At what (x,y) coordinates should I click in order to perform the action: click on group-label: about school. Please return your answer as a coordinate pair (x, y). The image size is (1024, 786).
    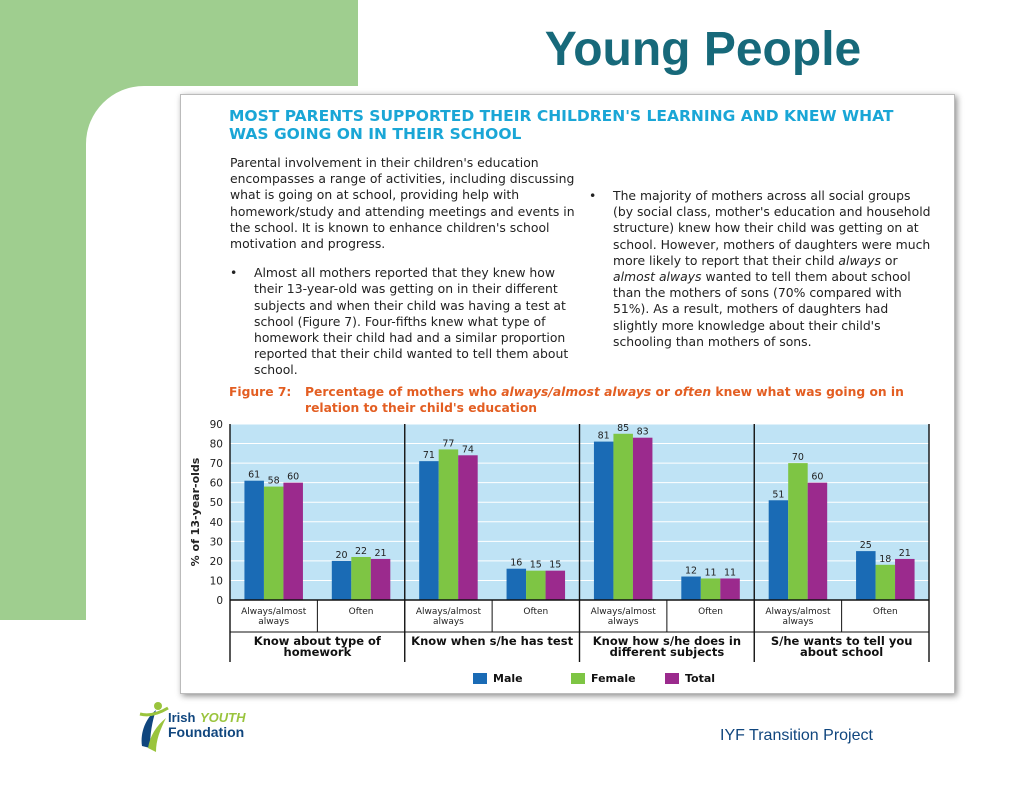
    Looking at the image, I should click on (841, 652).